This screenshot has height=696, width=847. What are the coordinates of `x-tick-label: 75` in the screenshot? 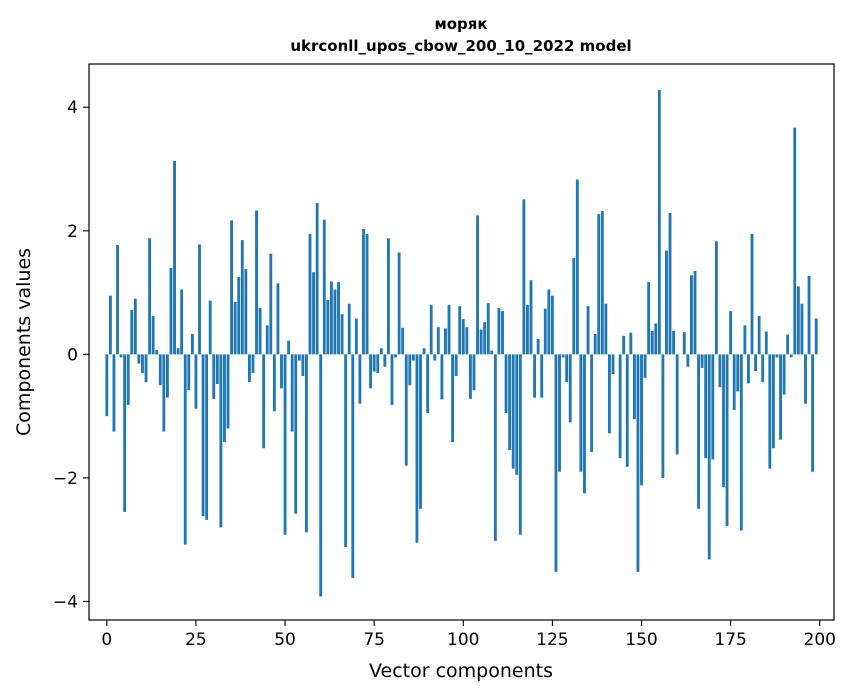 It's located at (374, 640).